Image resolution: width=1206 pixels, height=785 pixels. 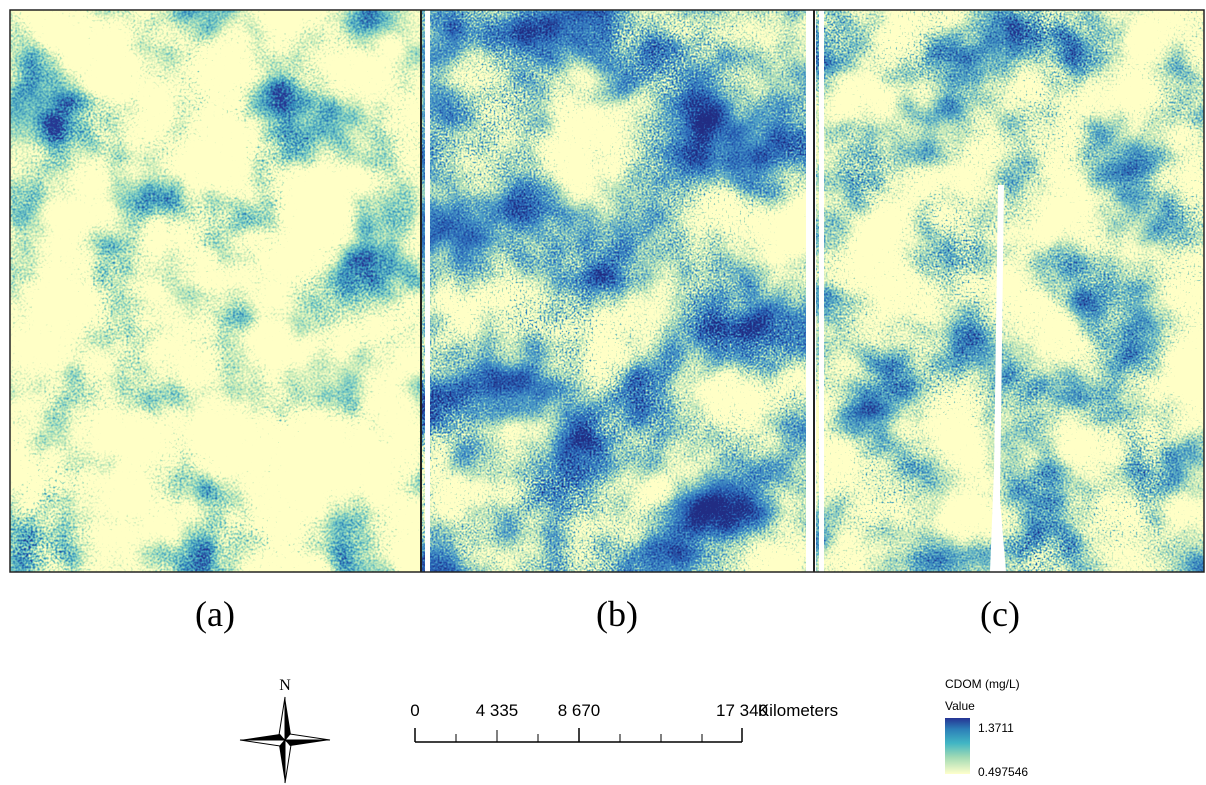 What do you see at coordinates (1000, 614) in the screenshot?
I see `panel-label: (c)` at bounding box center [1000, 614].